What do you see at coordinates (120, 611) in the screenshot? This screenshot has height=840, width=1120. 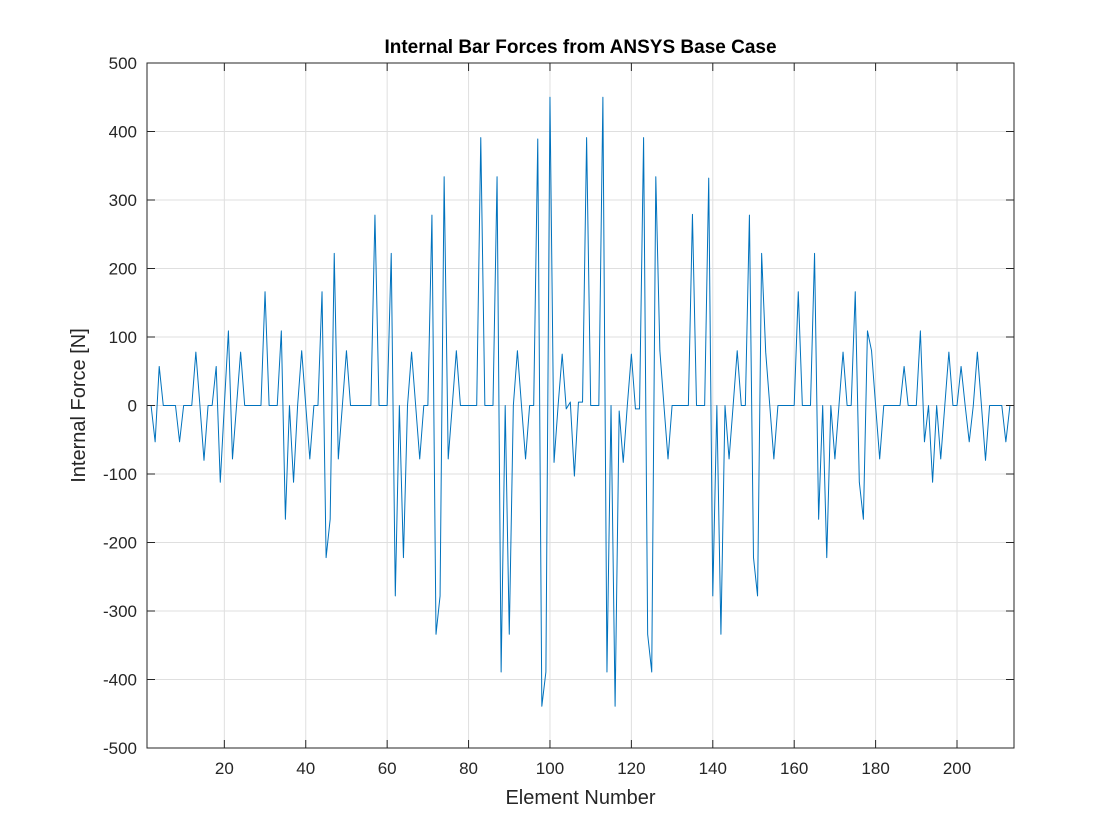 I see `y-tick-label: -300` at bounding box center [120, 611].